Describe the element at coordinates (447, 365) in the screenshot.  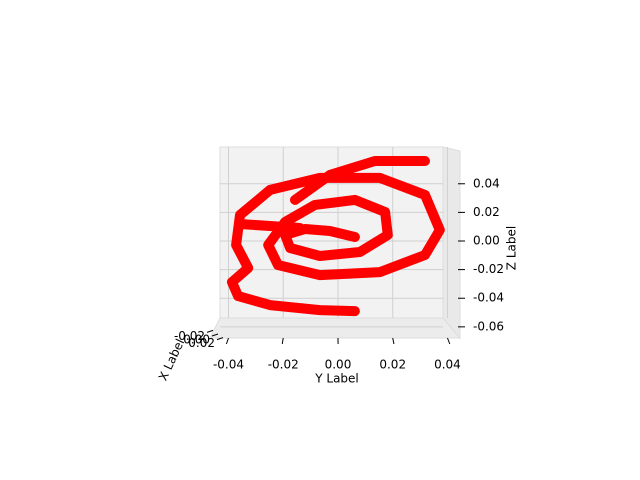
I see `y-tick-label: 0.04` at that location.